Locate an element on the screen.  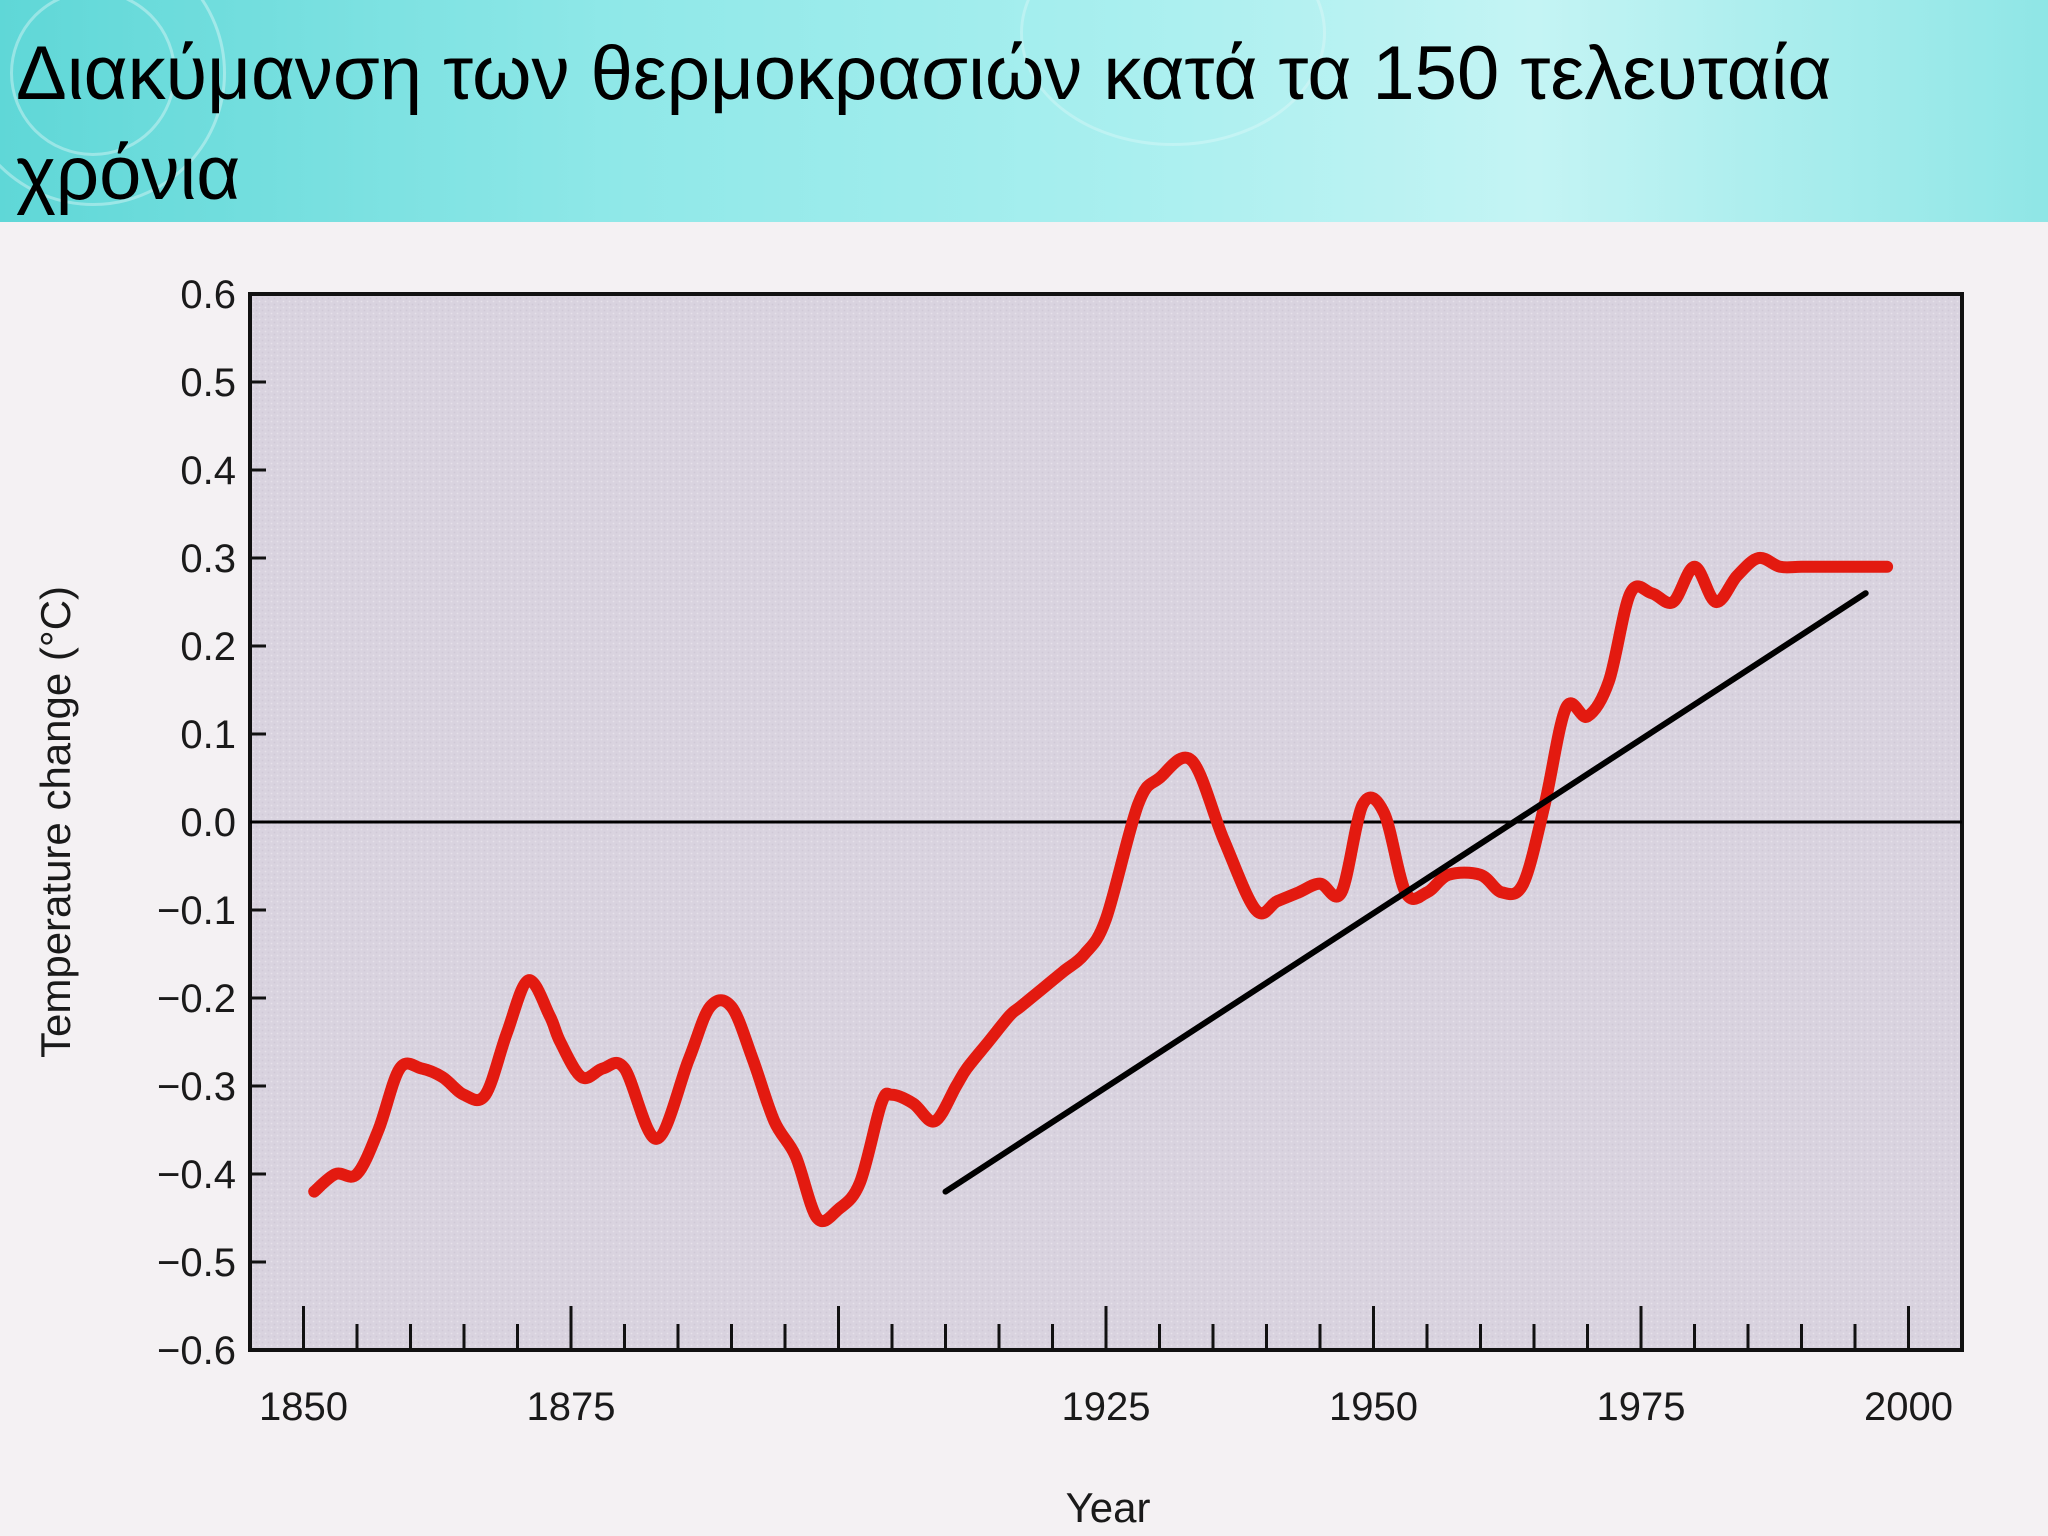
x-axis: 1850 1875 1925 1950 1975 2000 is located at coordinates (1106, 1367).